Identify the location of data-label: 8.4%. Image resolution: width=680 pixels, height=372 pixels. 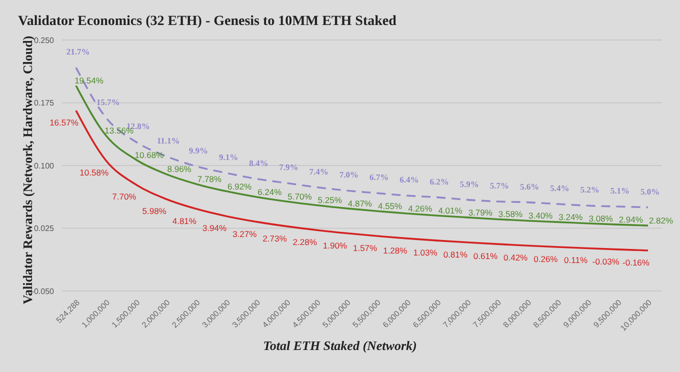
(258, 163).